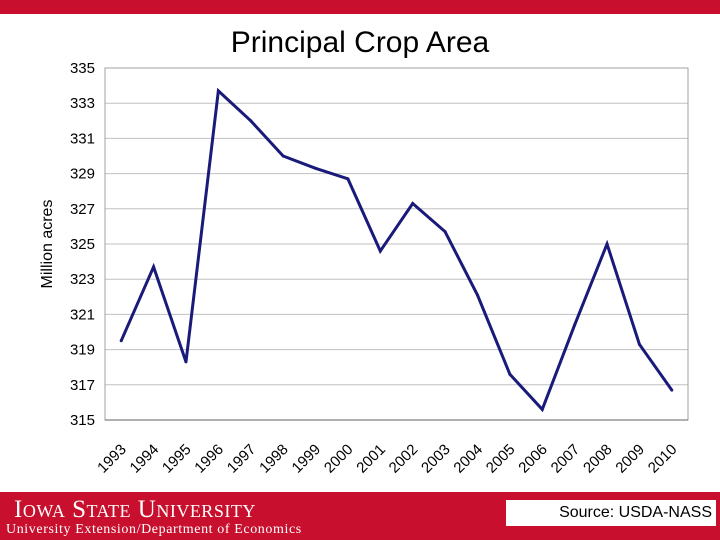 This screenshot has height=540, width=720. What do you see at coordinates (307, 459) in the screenshot?
I see `x-tick-label: 1999` at bounding box center [307, 459].